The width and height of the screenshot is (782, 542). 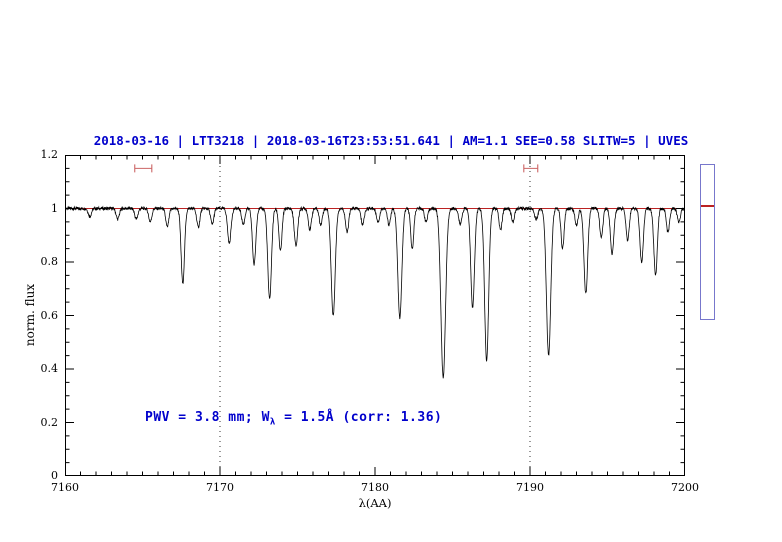 I want to click on annotation-prefix: PWV = 3.8 mm; W, so click(x=207, y=417).